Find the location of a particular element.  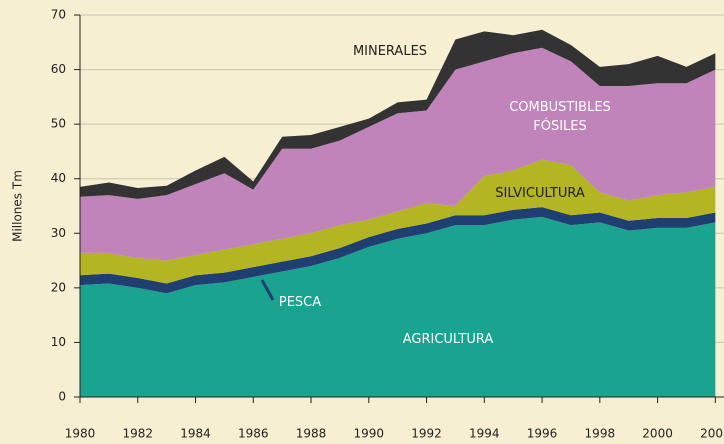

y-tick-label: 10 is located at coordinates (58, 342).